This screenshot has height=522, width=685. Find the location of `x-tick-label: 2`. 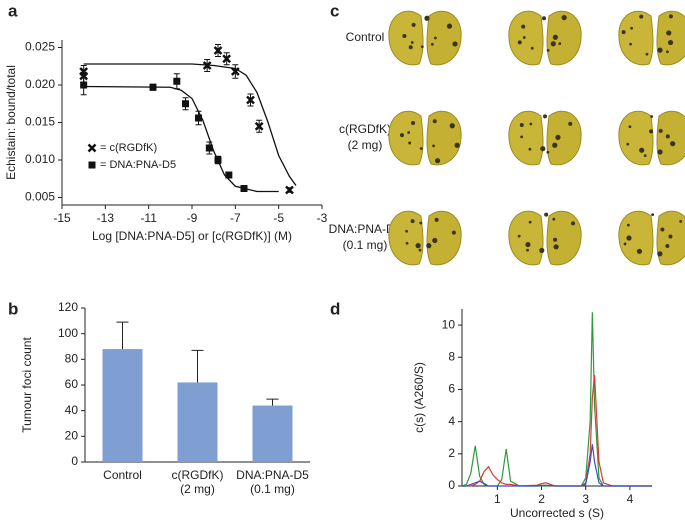

x-tick-label: 2 is located at coordinates (541, 499).